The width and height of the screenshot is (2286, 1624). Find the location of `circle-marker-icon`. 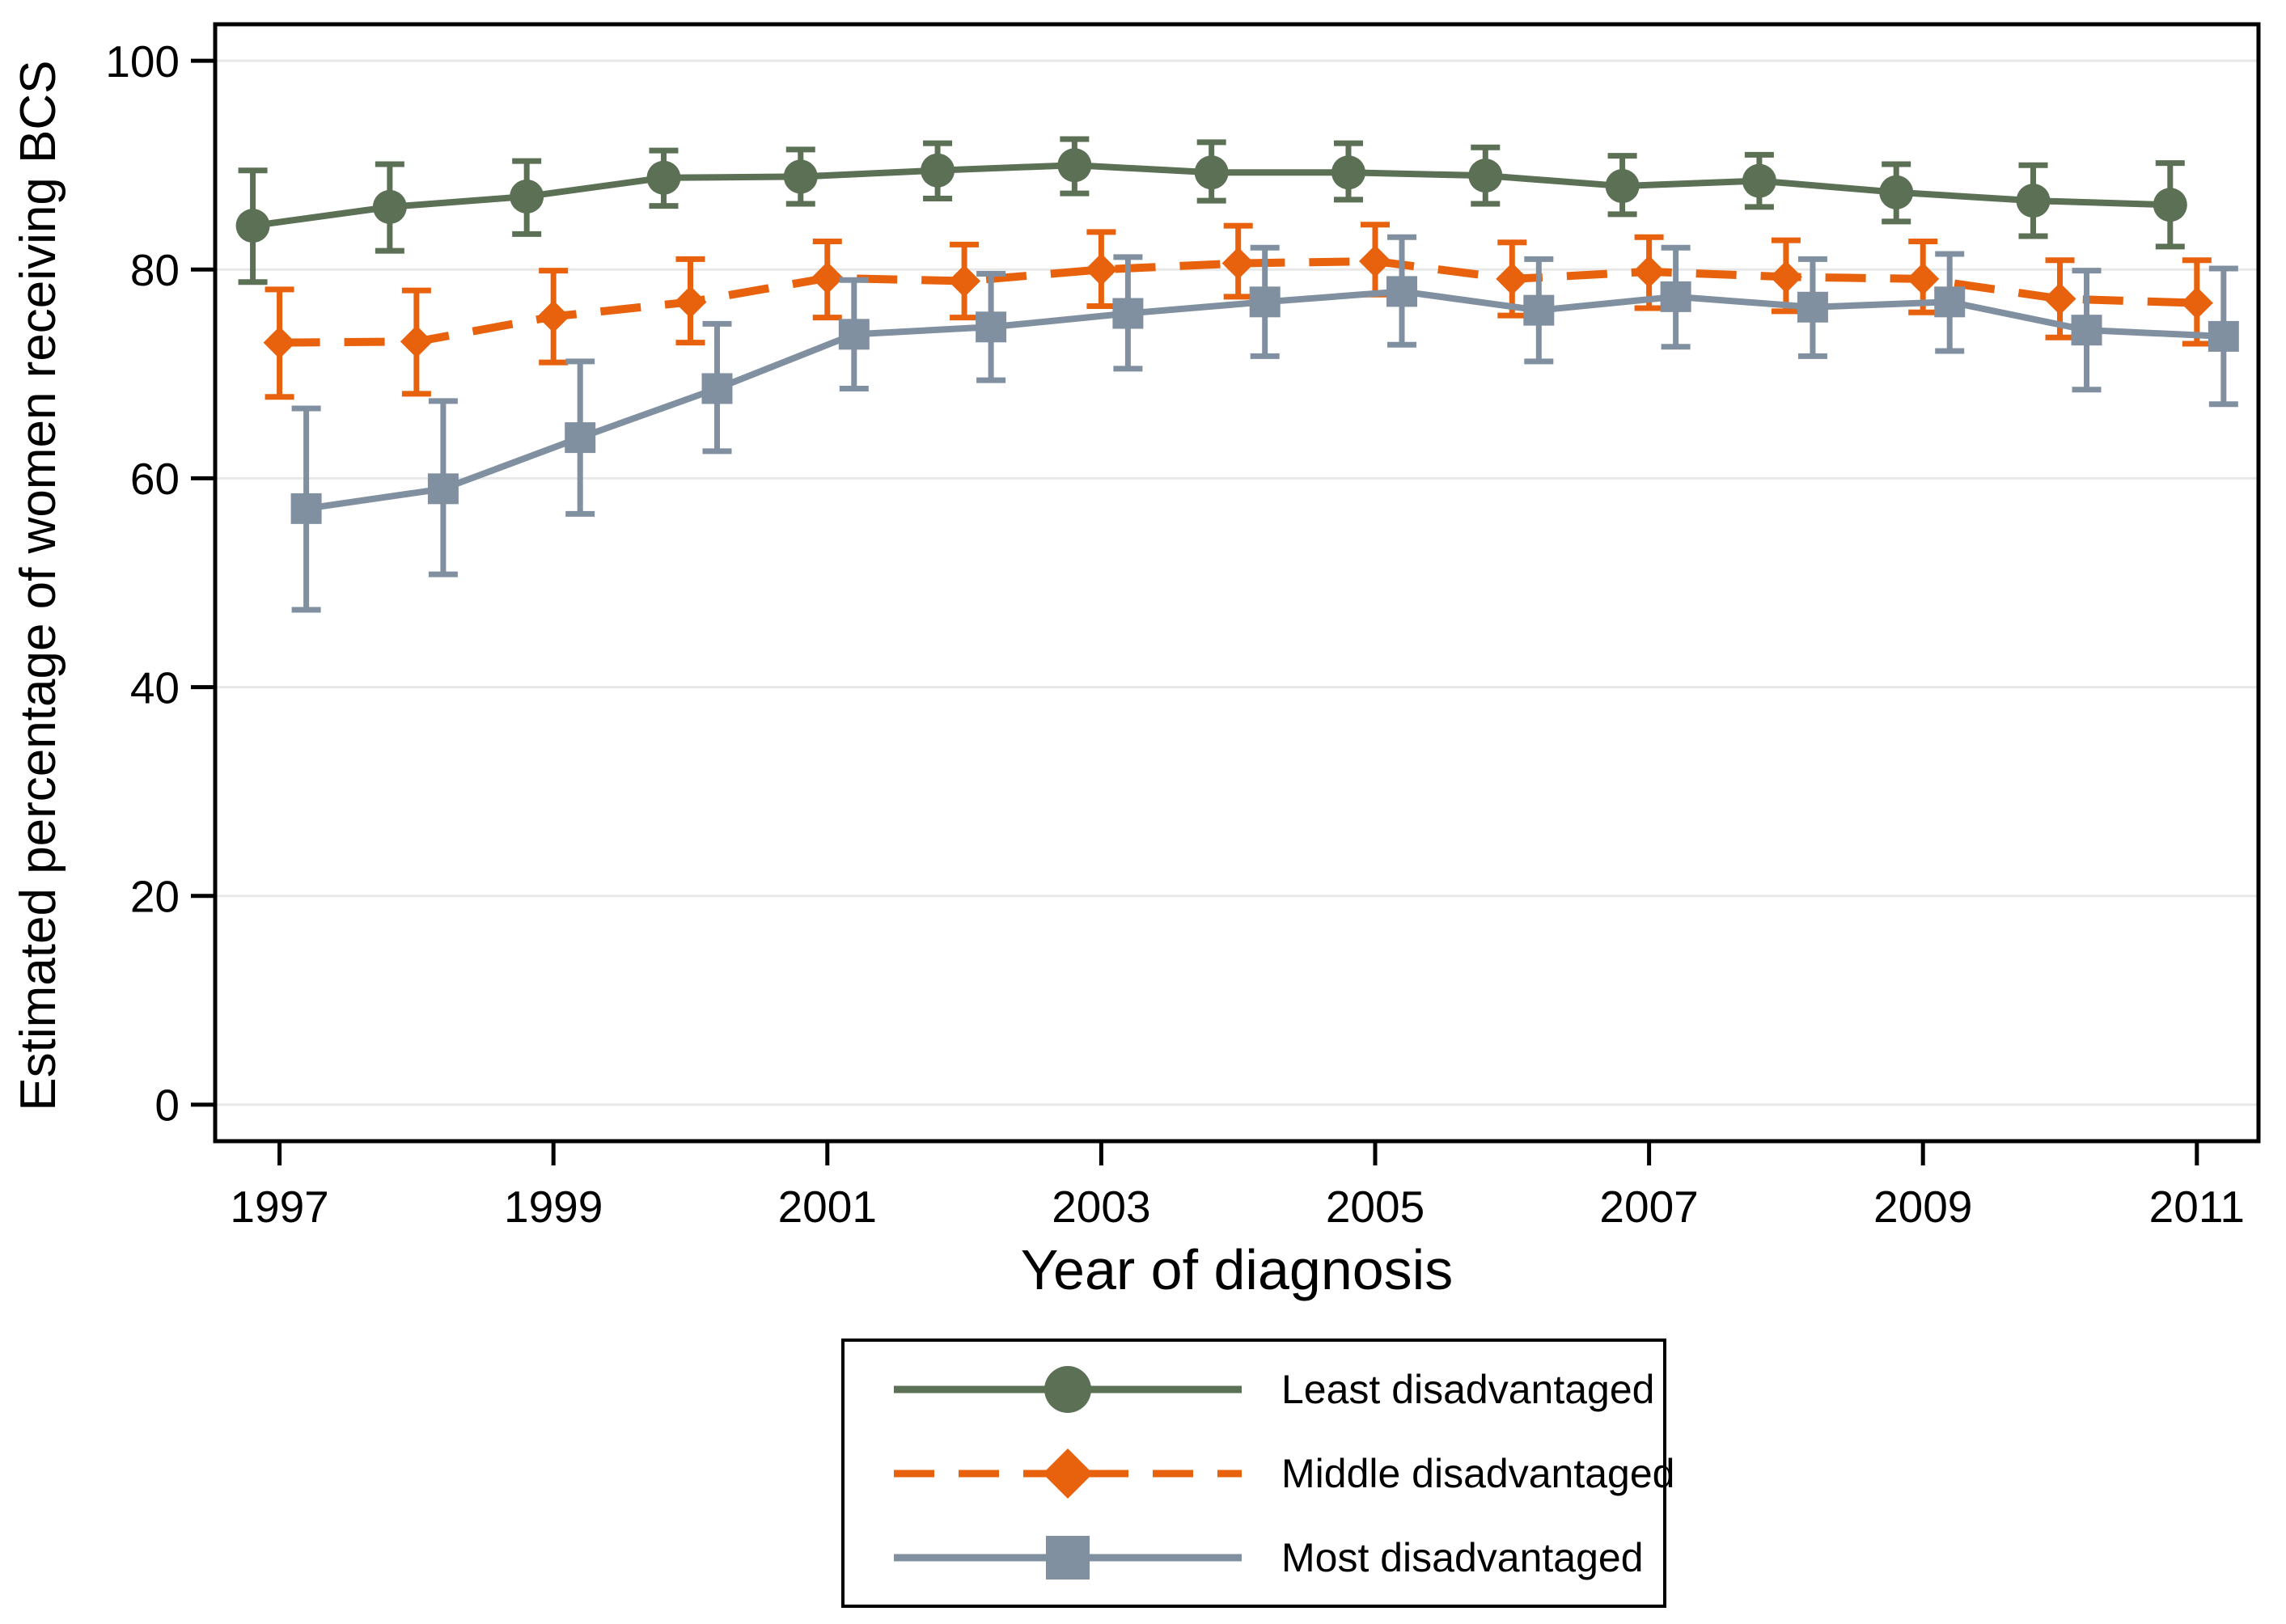

circle-marker-icon is located at coordinates (1068, 1389).